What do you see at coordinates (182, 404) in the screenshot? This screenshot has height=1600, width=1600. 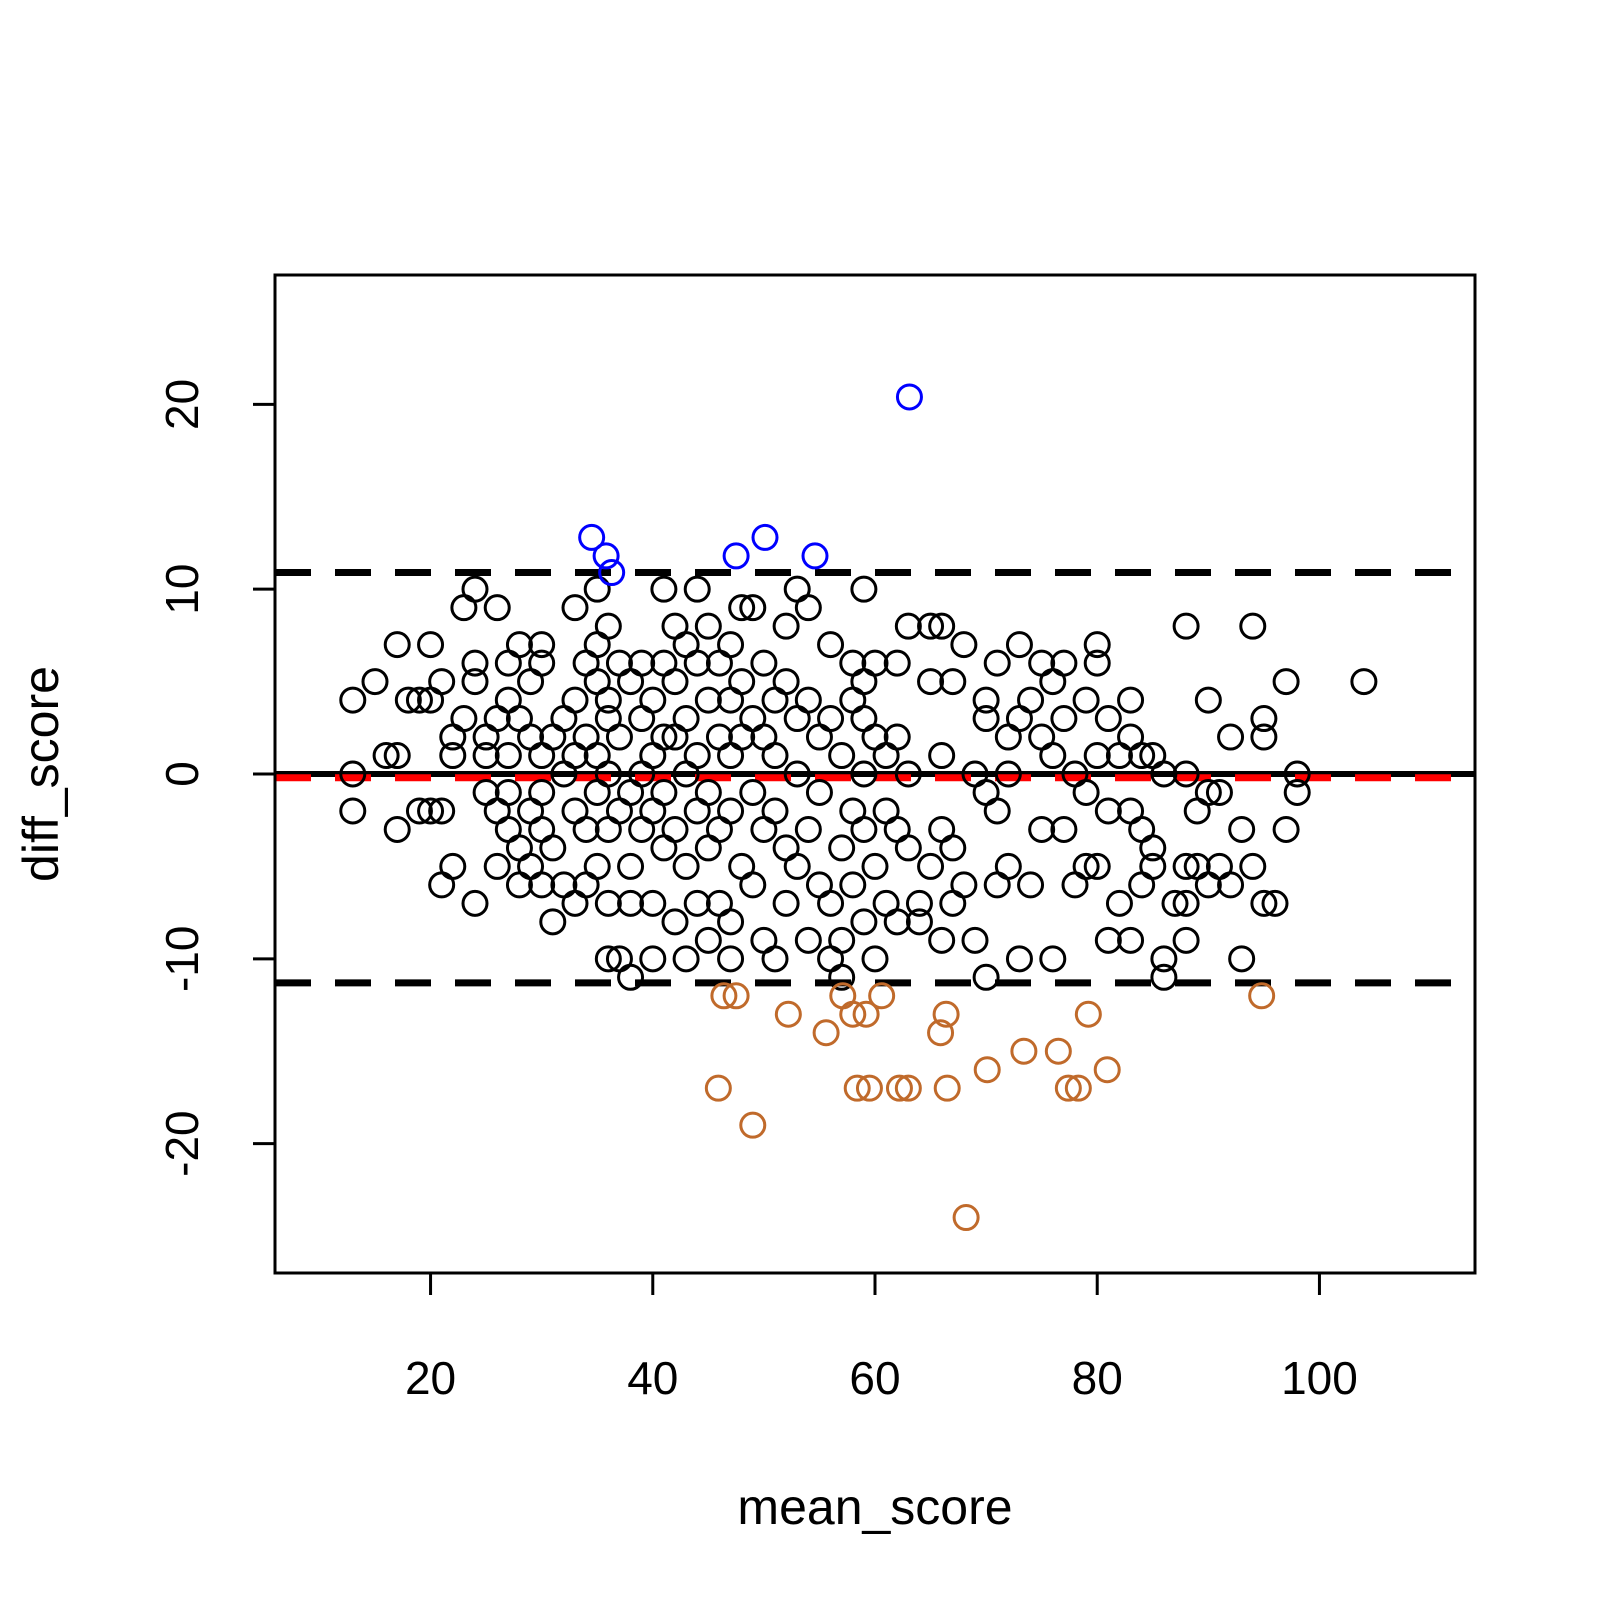 I see `y-tick-label: 20` at bounding box center [182, 404].